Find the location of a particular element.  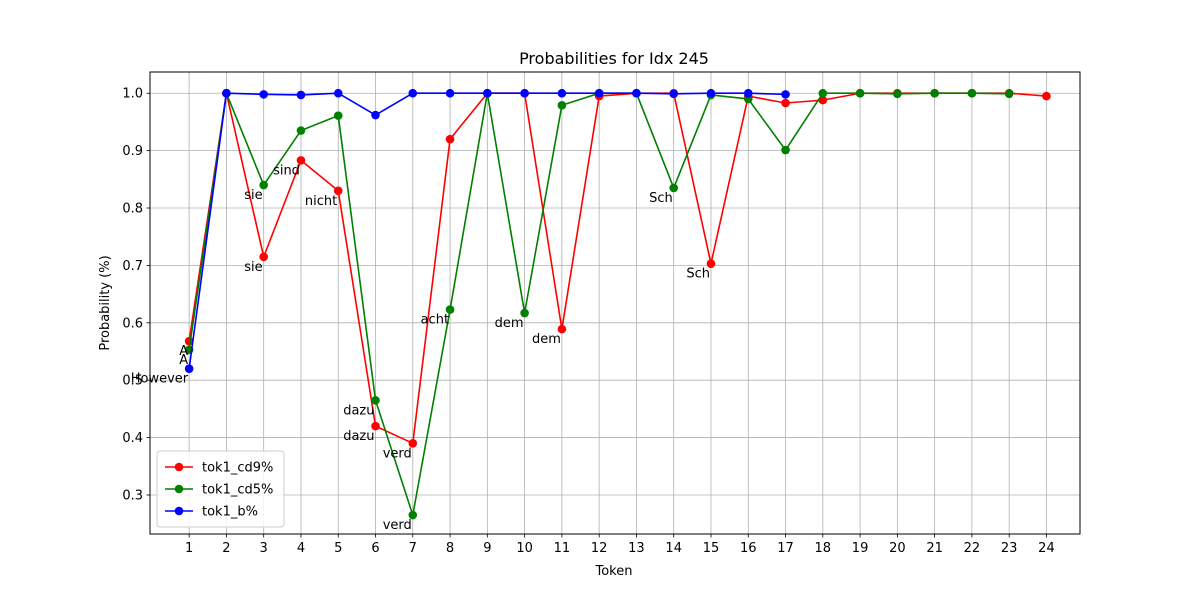

y-tick-label: 0.9 is located at coordinates (132, 151).